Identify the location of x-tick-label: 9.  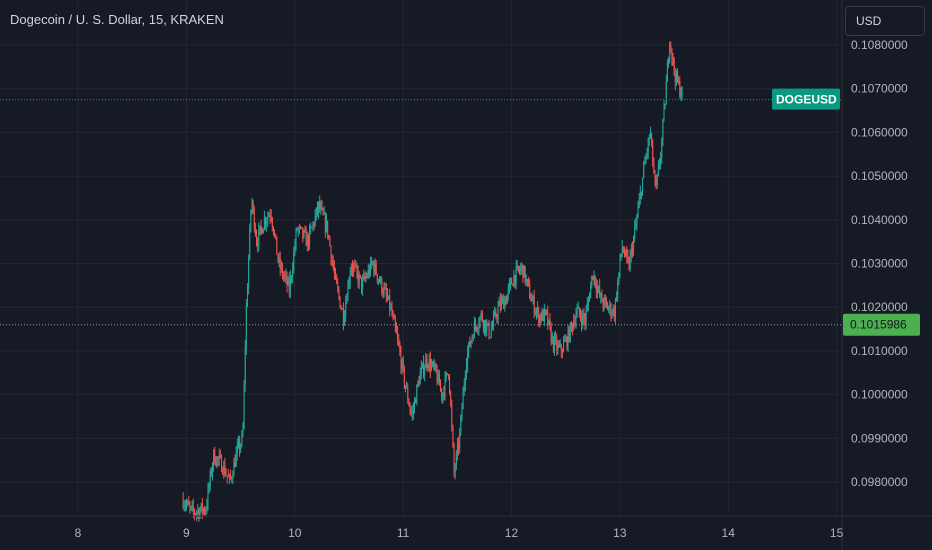
(186, 533).